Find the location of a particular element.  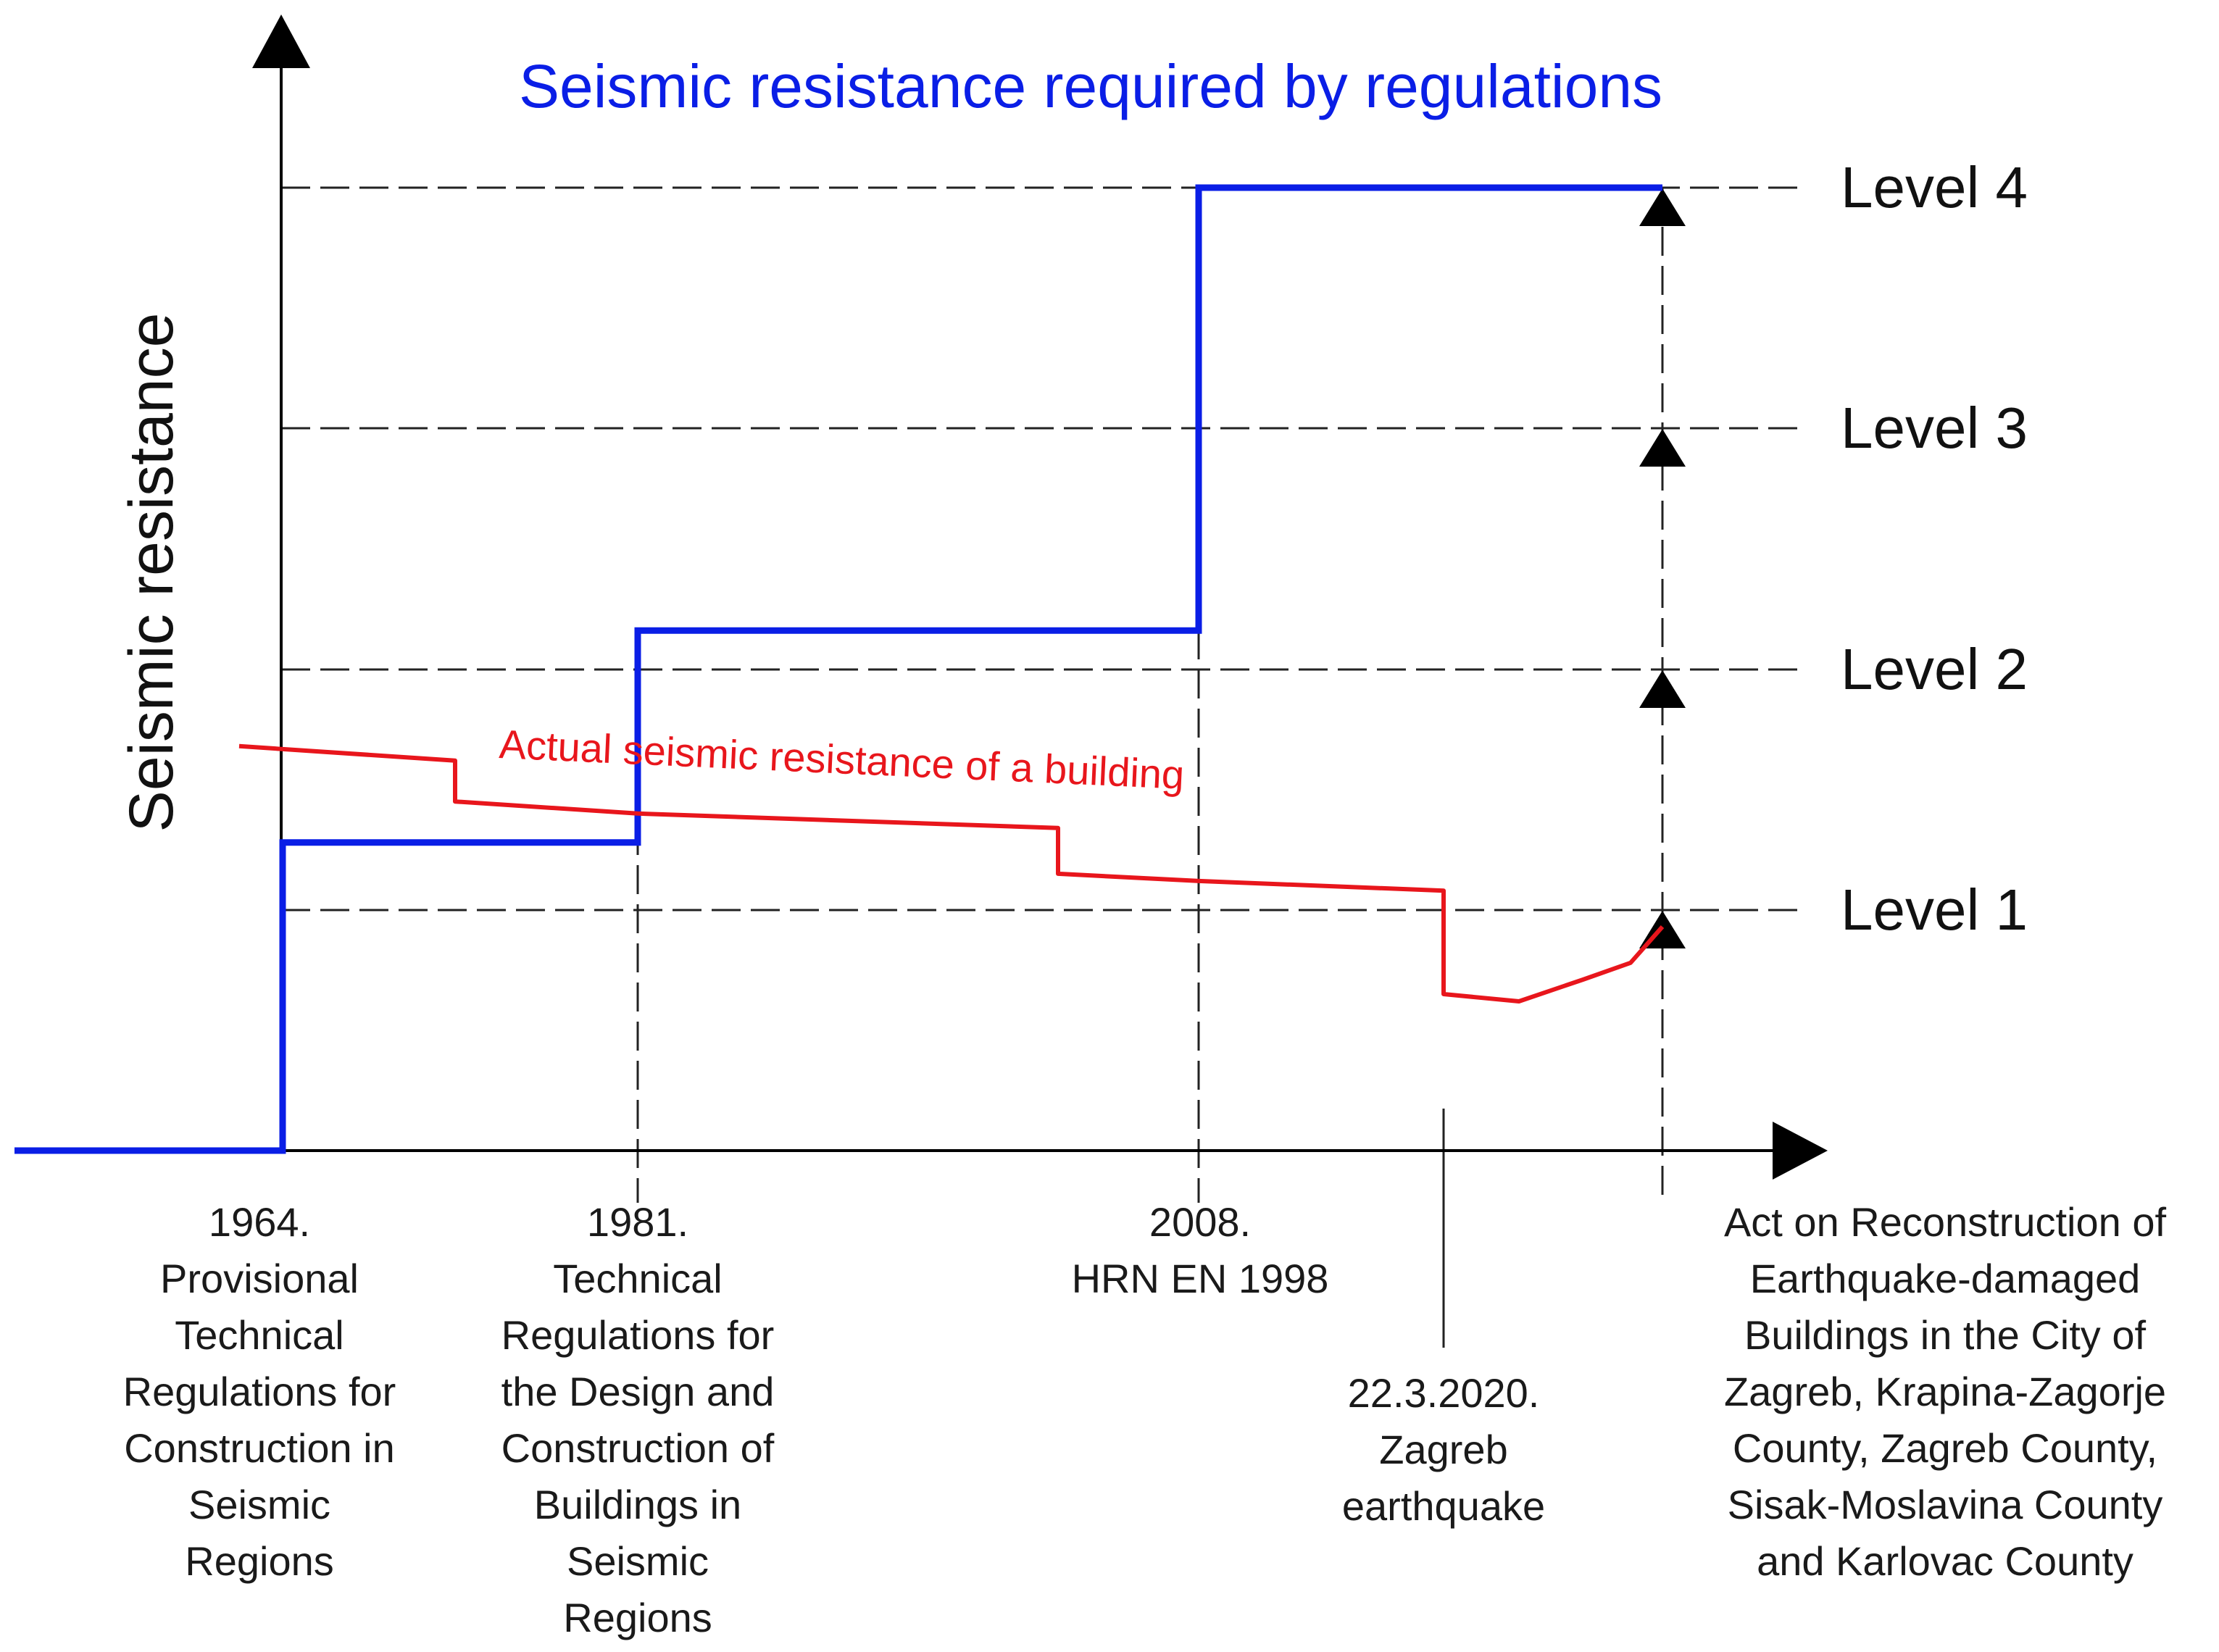

annotation-line: Zagreb, Krapina-Zagorje is located at coordinates (1945, 1391).